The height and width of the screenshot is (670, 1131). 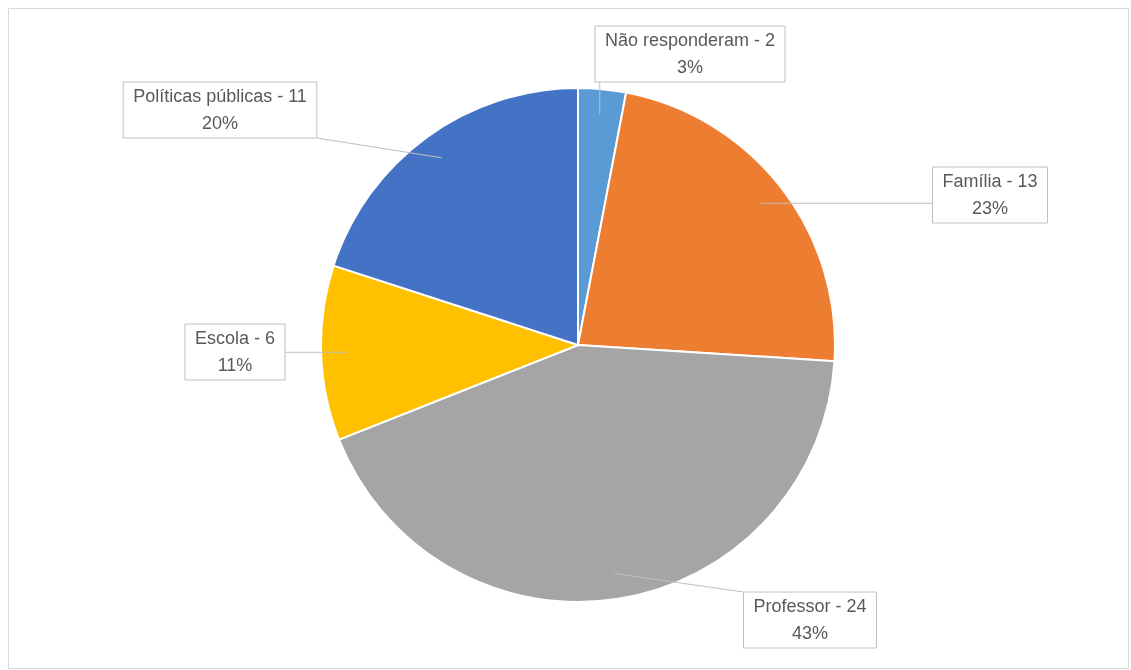 I want to click on data-label: 23%, so click(x=990, y=207).